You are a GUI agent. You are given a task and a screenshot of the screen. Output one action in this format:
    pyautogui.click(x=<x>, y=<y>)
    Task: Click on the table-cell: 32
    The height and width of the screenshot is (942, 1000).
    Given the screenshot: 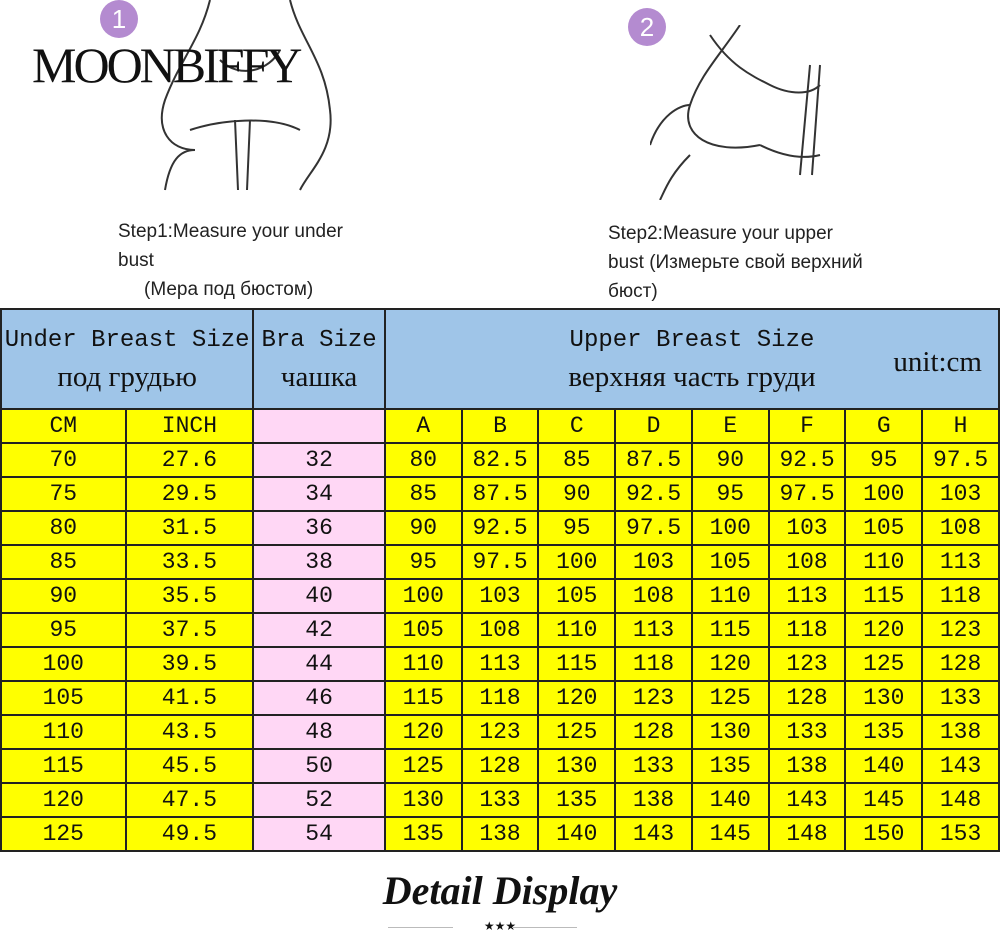 What is the action you would take?
    pyautogui.click(x=319, y=460)
    